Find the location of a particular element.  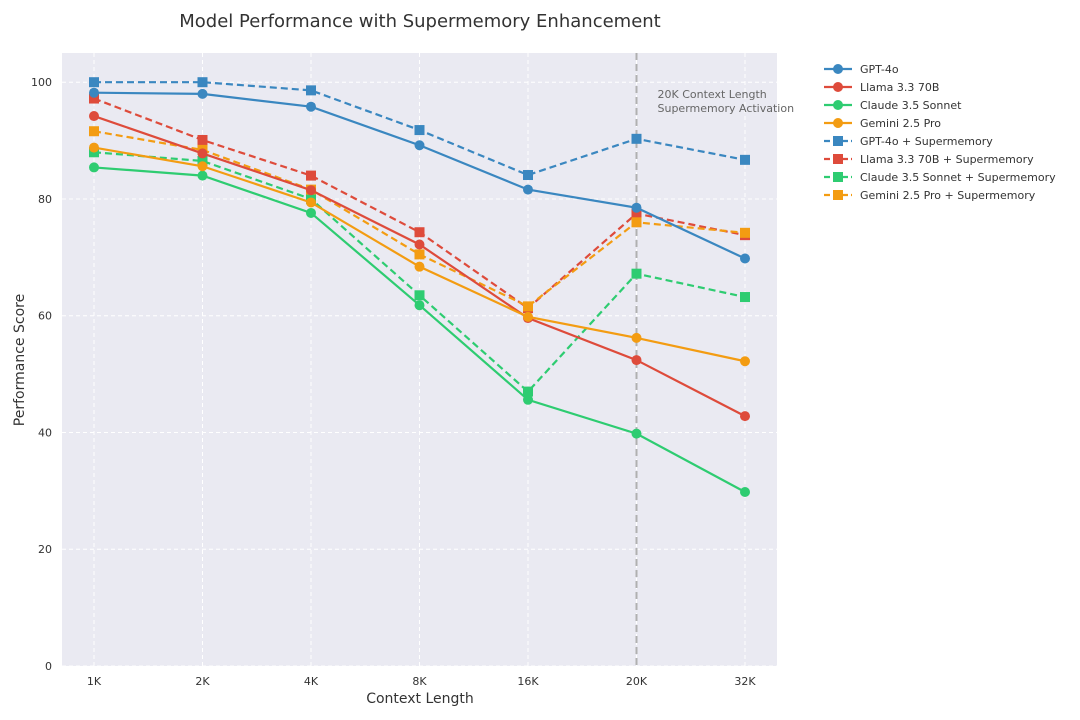

legend-marker-claude-3-5-sonnet-supermemory is located at coordinates (838, 177).